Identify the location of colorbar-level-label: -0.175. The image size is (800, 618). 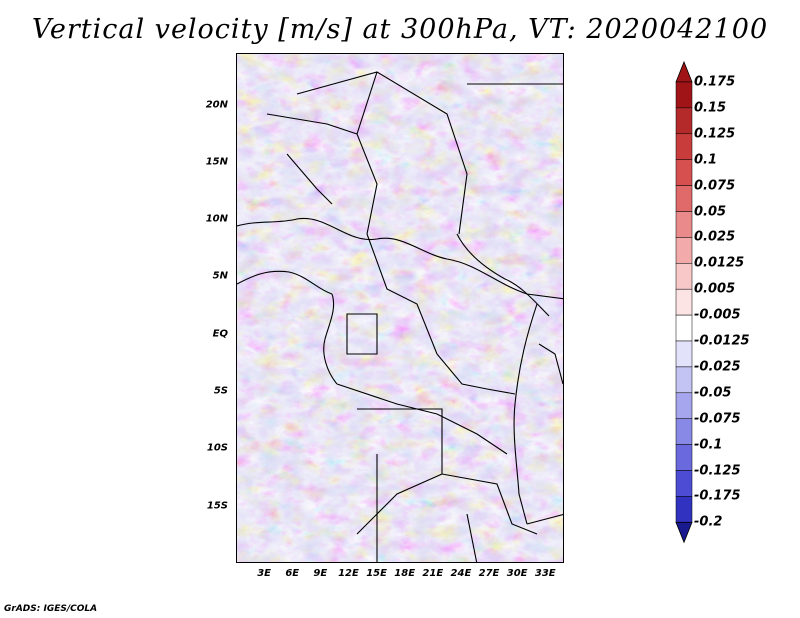
(717, 496).